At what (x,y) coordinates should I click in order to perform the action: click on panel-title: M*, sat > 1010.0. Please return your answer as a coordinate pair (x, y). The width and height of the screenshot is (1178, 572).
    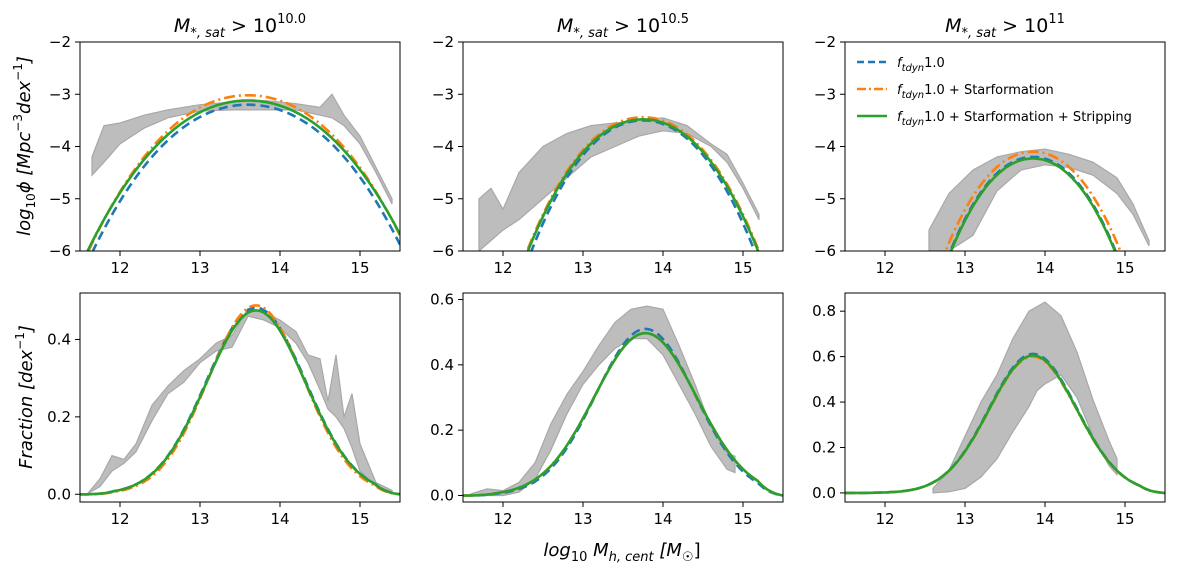
    Looking at the image, I should click on (240, 26).